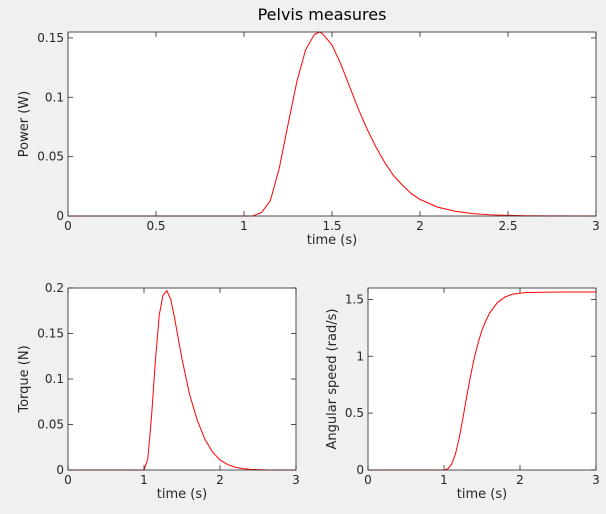 The image size is (606, 514). What do you see at coordinates (244, 226) in the screenshot?
I see `power-x-tick-label: 1` at bounding box center [244, 226].